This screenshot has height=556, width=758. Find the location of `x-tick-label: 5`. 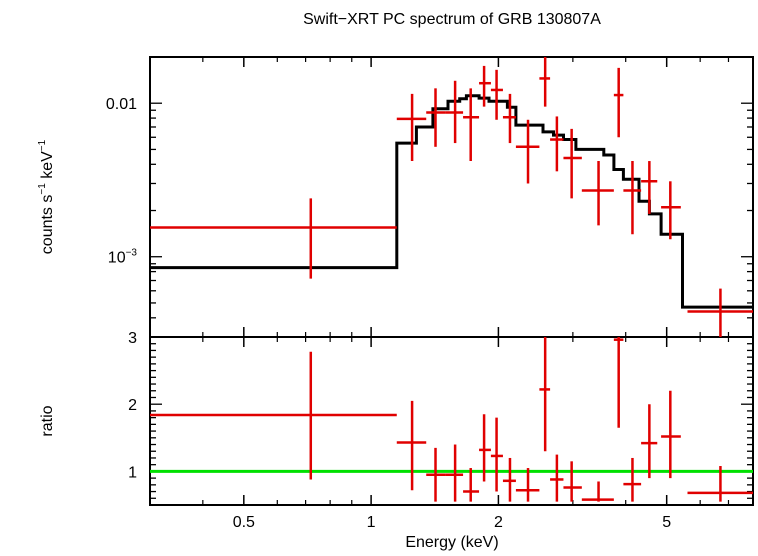

x-tick-label: 5 is located at coordinates (666, 522).